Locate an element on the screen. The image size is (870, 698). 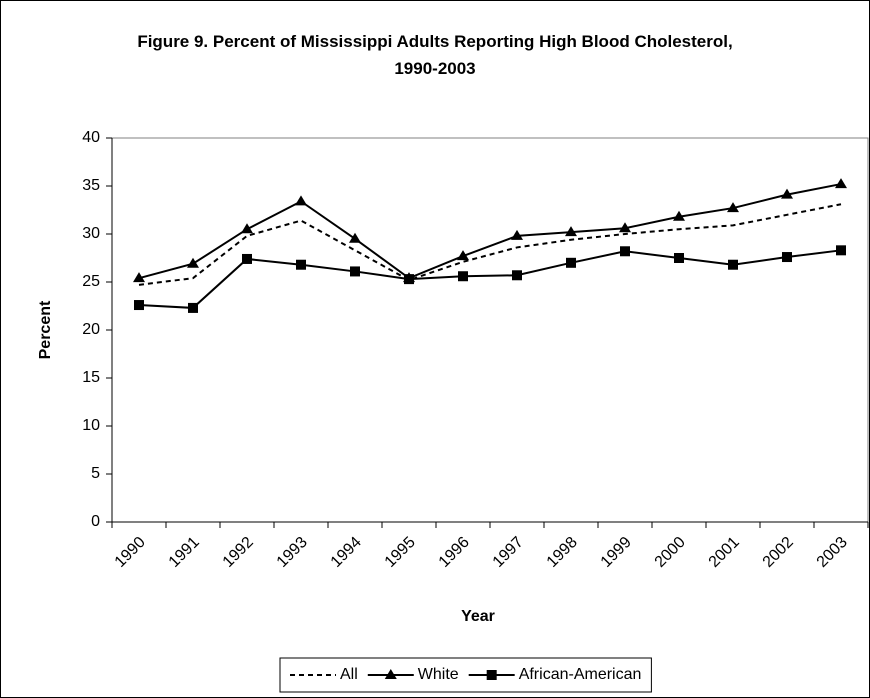
y-tick-label: 35 is located at coordinates (91, 185).